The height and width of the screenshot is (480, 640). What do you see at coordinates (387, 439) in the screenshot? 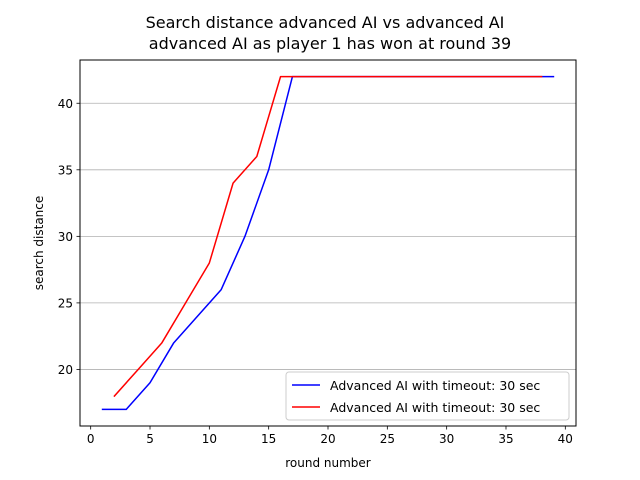
I see `x-tick-label: 25` at bounding box center [387, 439].